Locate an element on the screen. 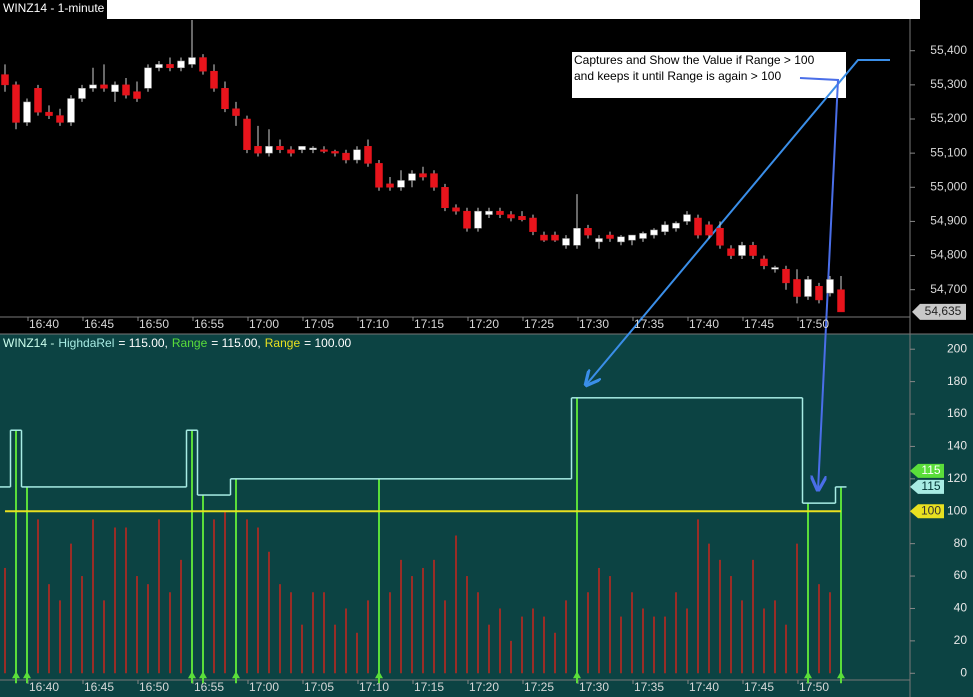  x-tick-label: 17:40 is located at coordinates (704, 324).